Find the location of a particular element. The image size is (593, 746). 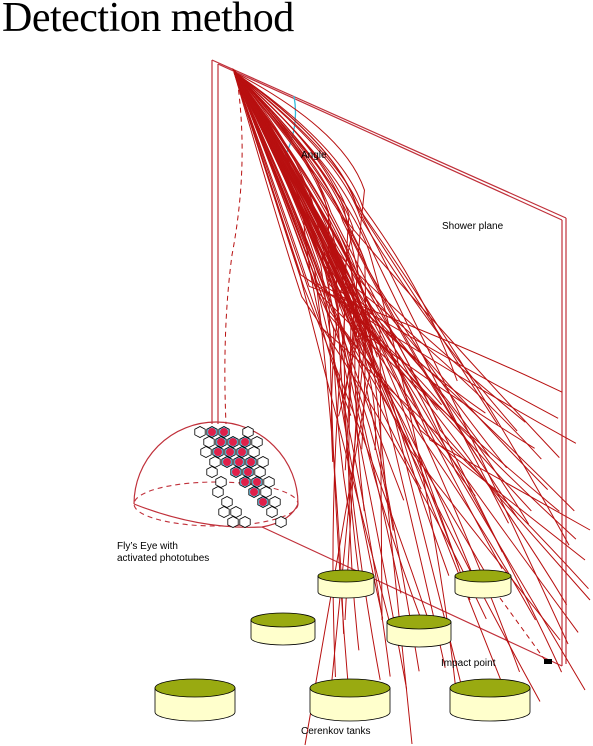

phototube-array is located at coordinates (240, 477).